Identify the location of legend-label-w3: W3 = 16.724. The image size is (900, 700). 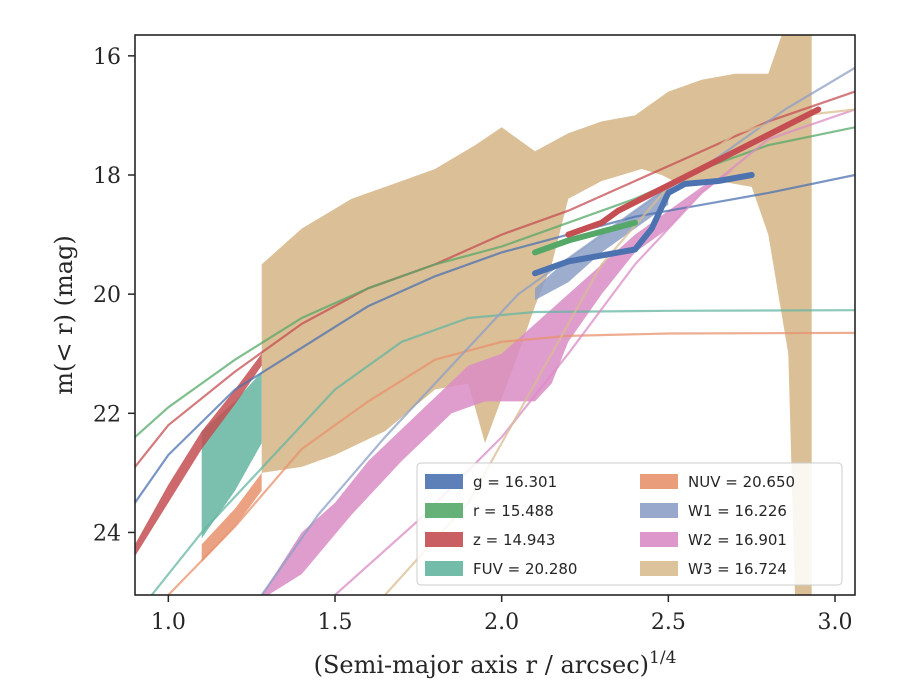
(737, 569).